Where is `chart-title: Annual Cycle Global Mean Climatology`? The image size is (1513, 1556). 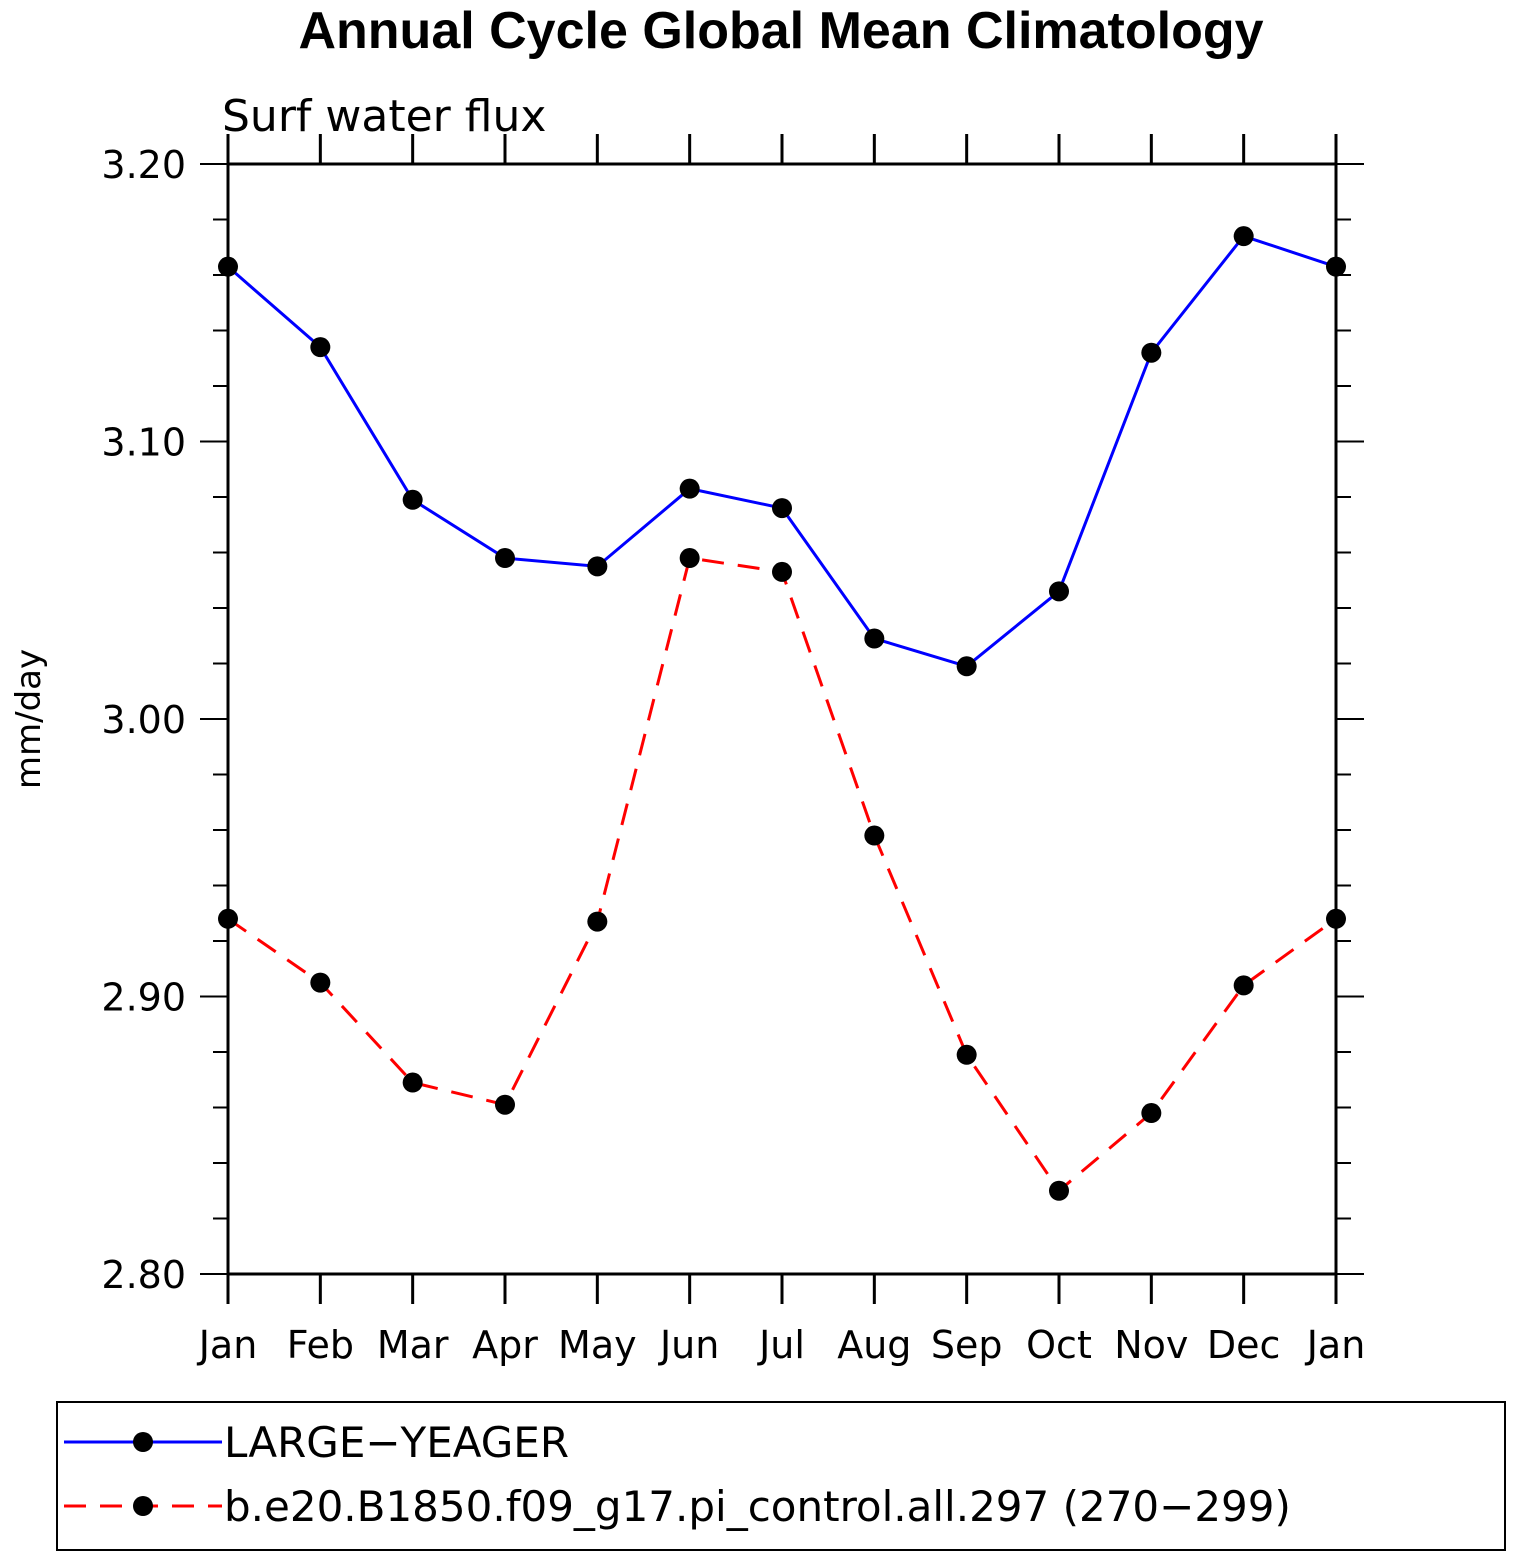 chart-title: Annual Cycle Global Mean Climatology is located at coordinates (780, 31).